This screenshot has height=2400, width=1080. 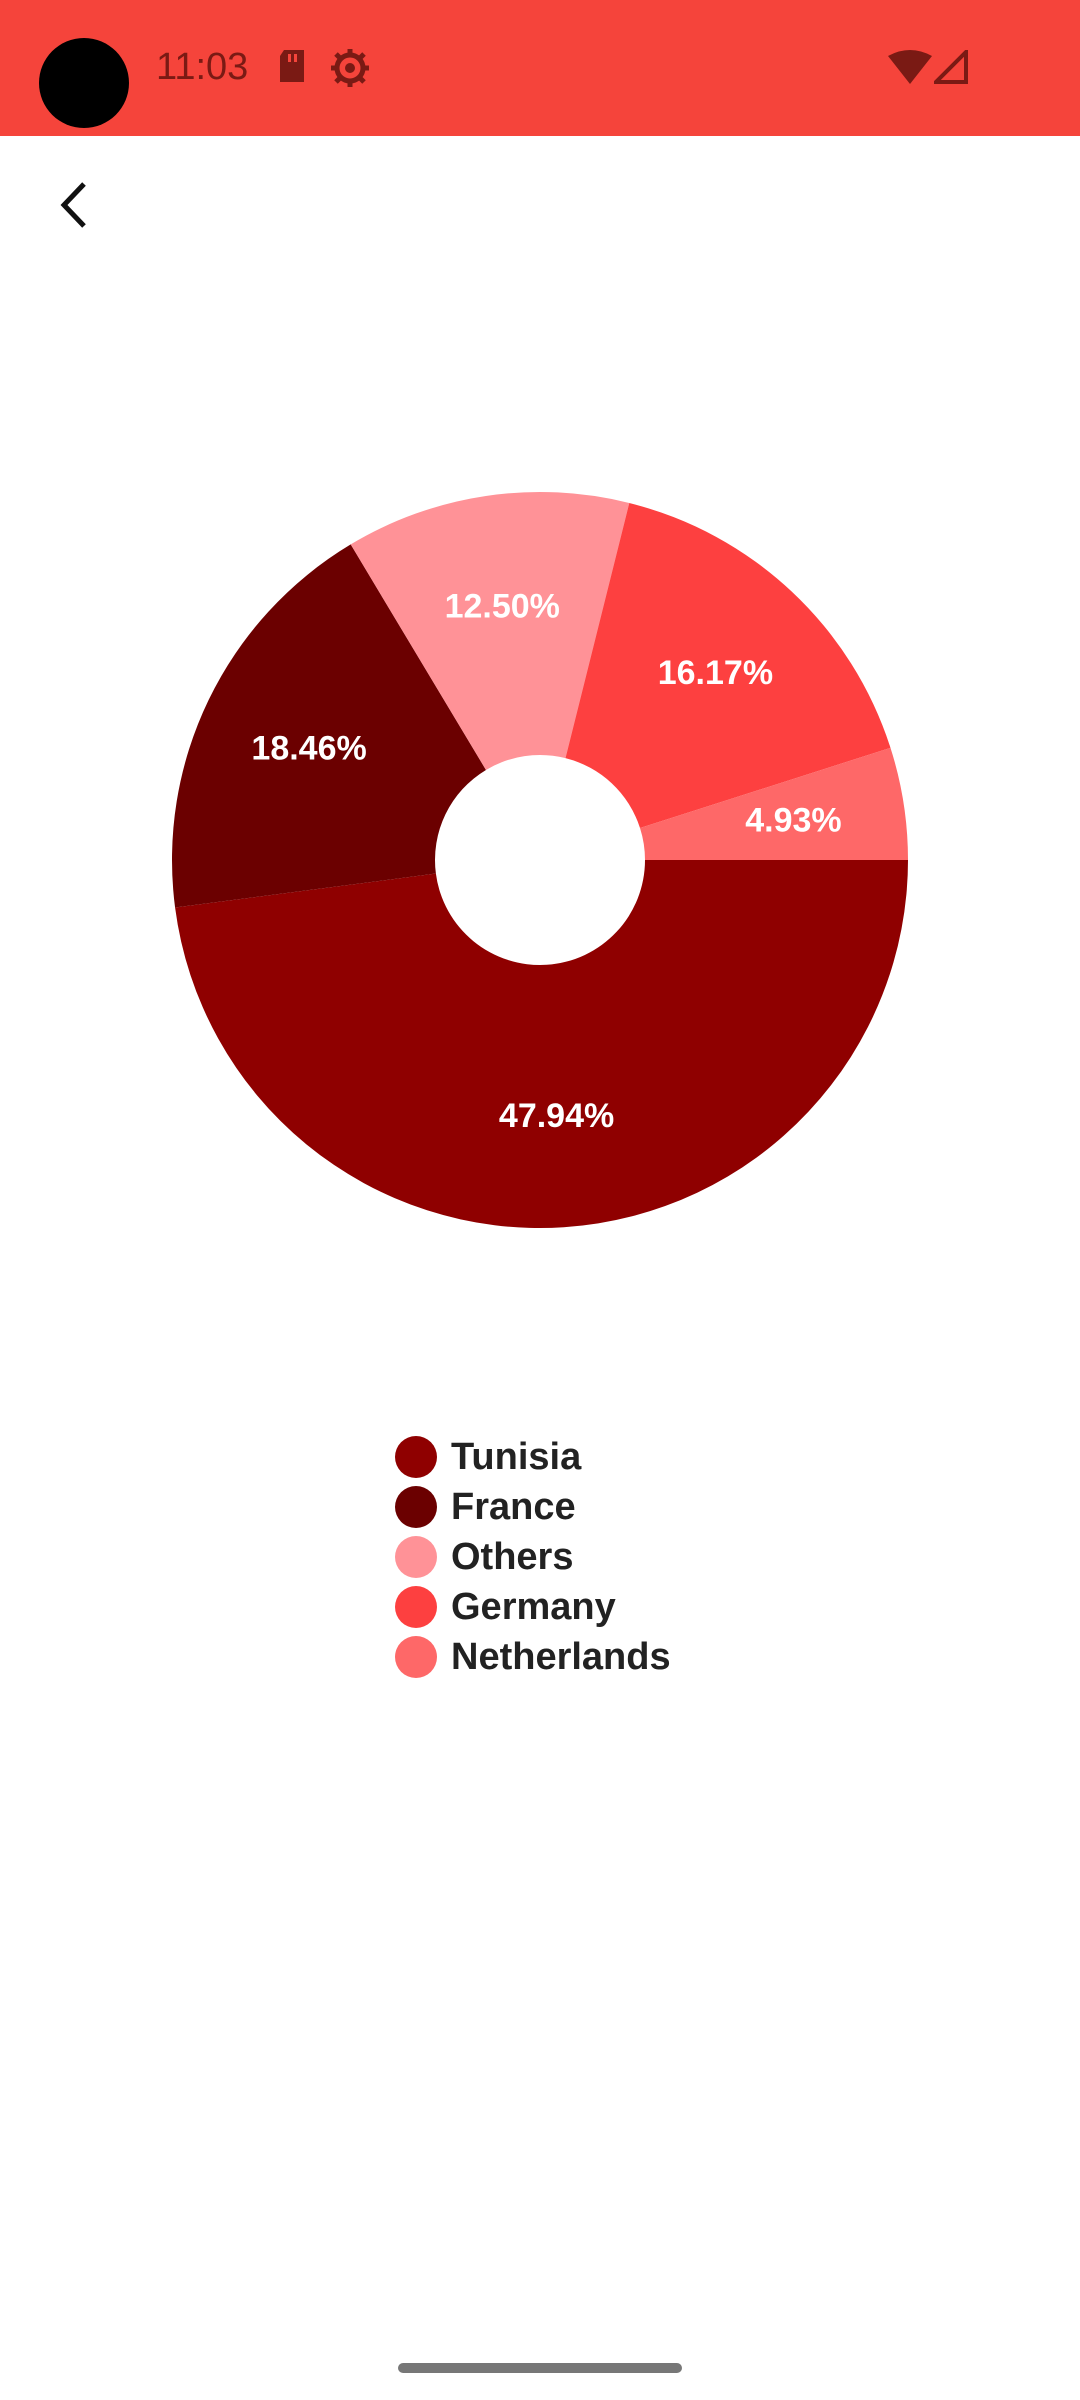 What do you see at coordinates (715, 673) in the screenshot?
I see `pie-label-germany: 16.17%` at bounding box center [715, 673].